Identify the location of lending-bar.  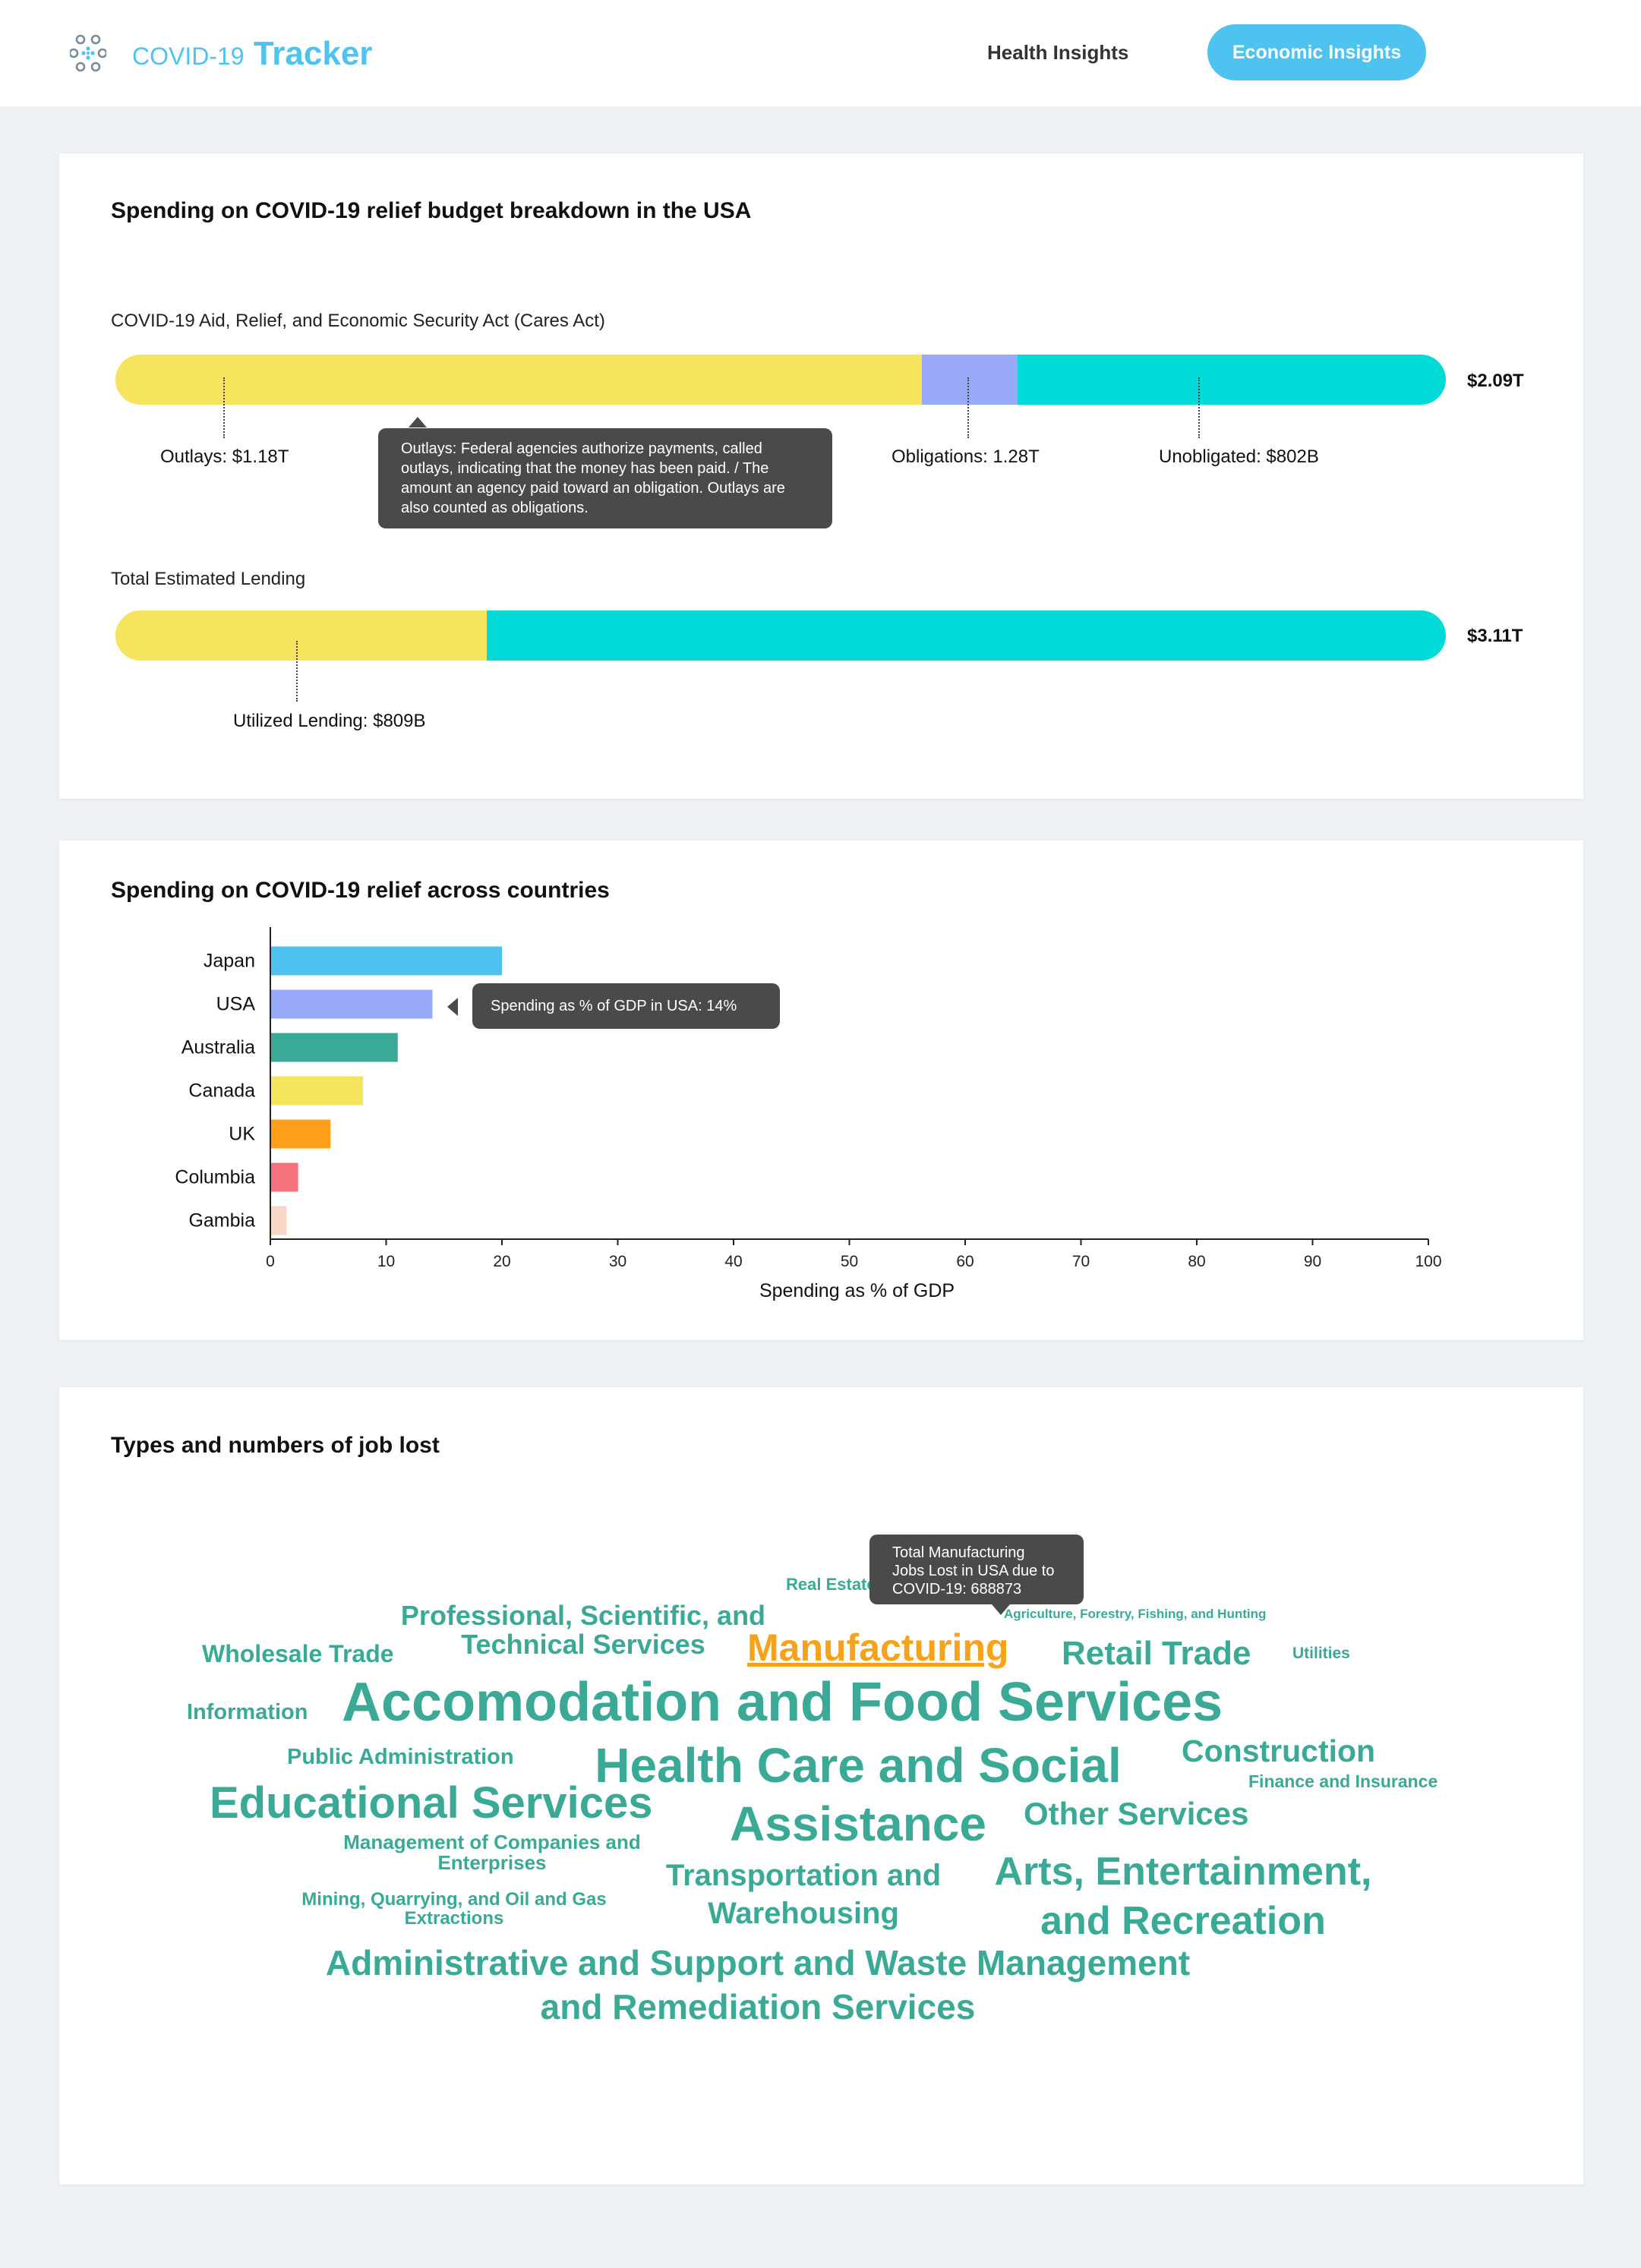
(780, 636).